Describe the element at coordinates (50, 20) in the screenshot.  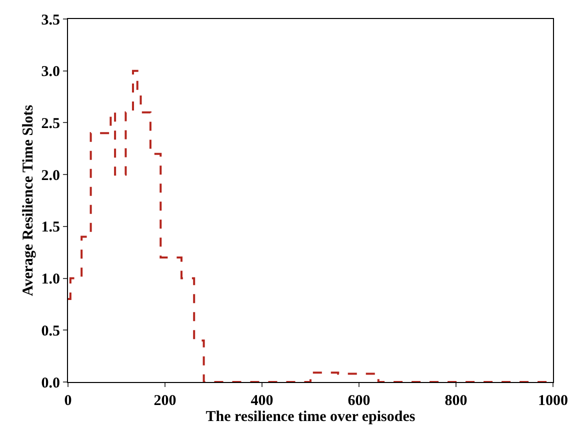
I see `y-tick-label: 3.5` at that location.